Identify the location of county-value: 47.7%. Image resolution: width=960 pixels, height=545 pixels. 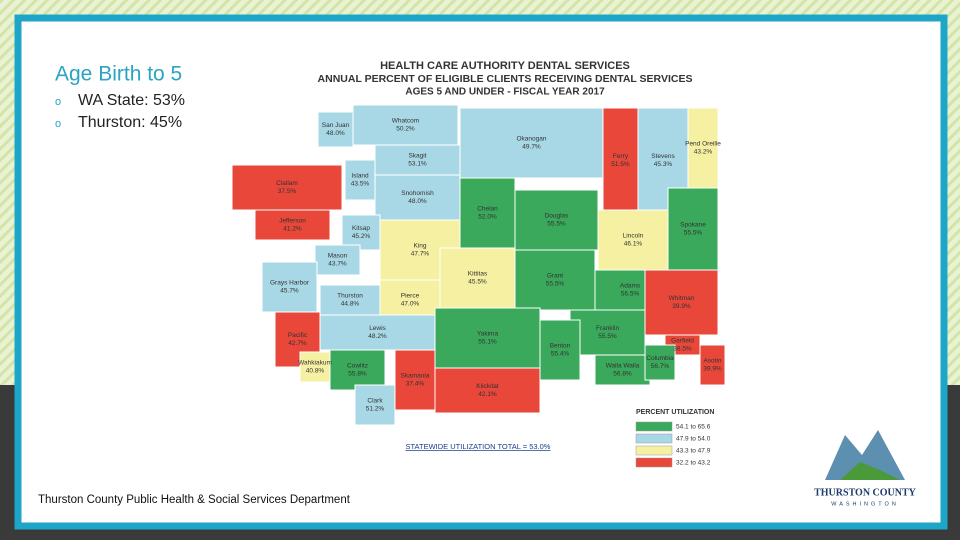
(420, 254).